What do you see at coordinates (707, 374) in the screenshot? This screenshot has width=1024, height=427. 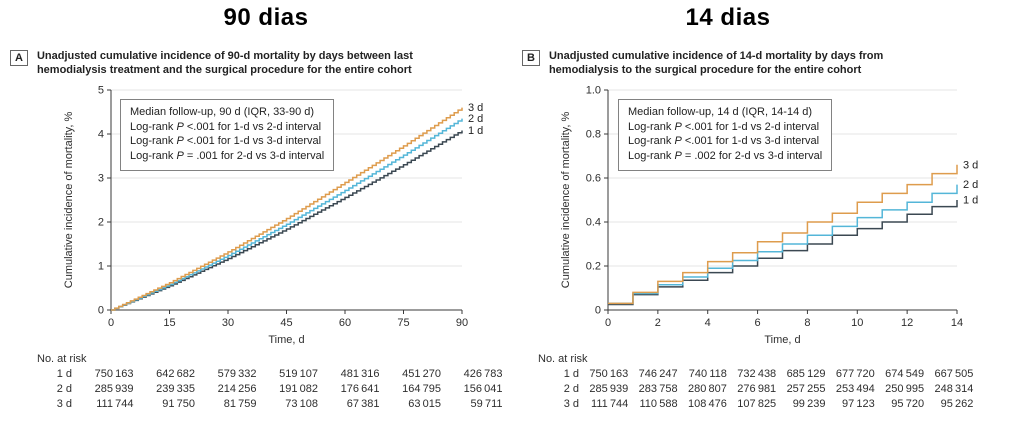 I see `at-risk-count: 740 118` at bounding box center [707, 374].